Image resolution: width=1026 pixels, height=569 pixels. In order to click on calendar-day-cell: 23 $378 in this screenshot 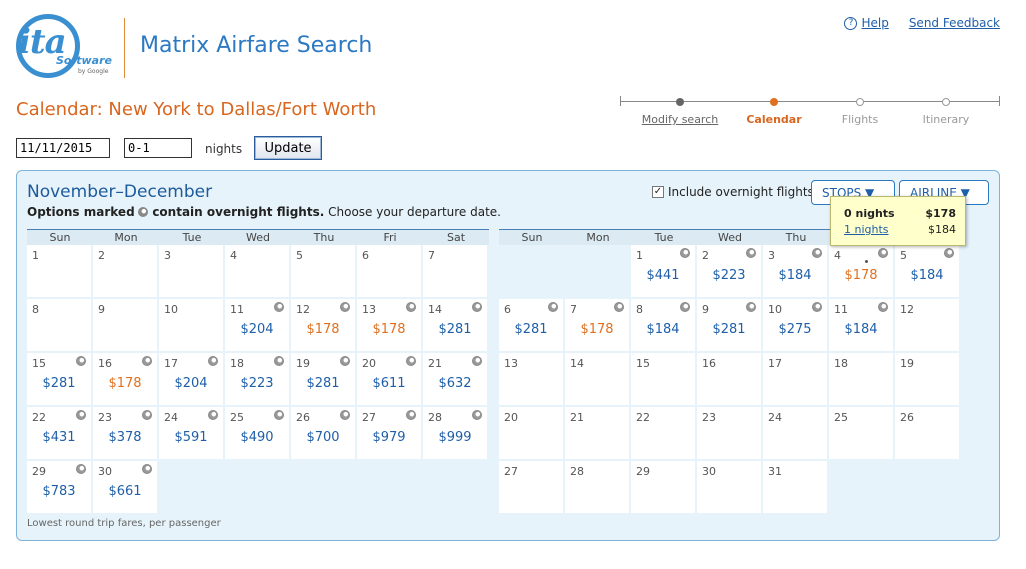, I will do `click(126, 434)`.